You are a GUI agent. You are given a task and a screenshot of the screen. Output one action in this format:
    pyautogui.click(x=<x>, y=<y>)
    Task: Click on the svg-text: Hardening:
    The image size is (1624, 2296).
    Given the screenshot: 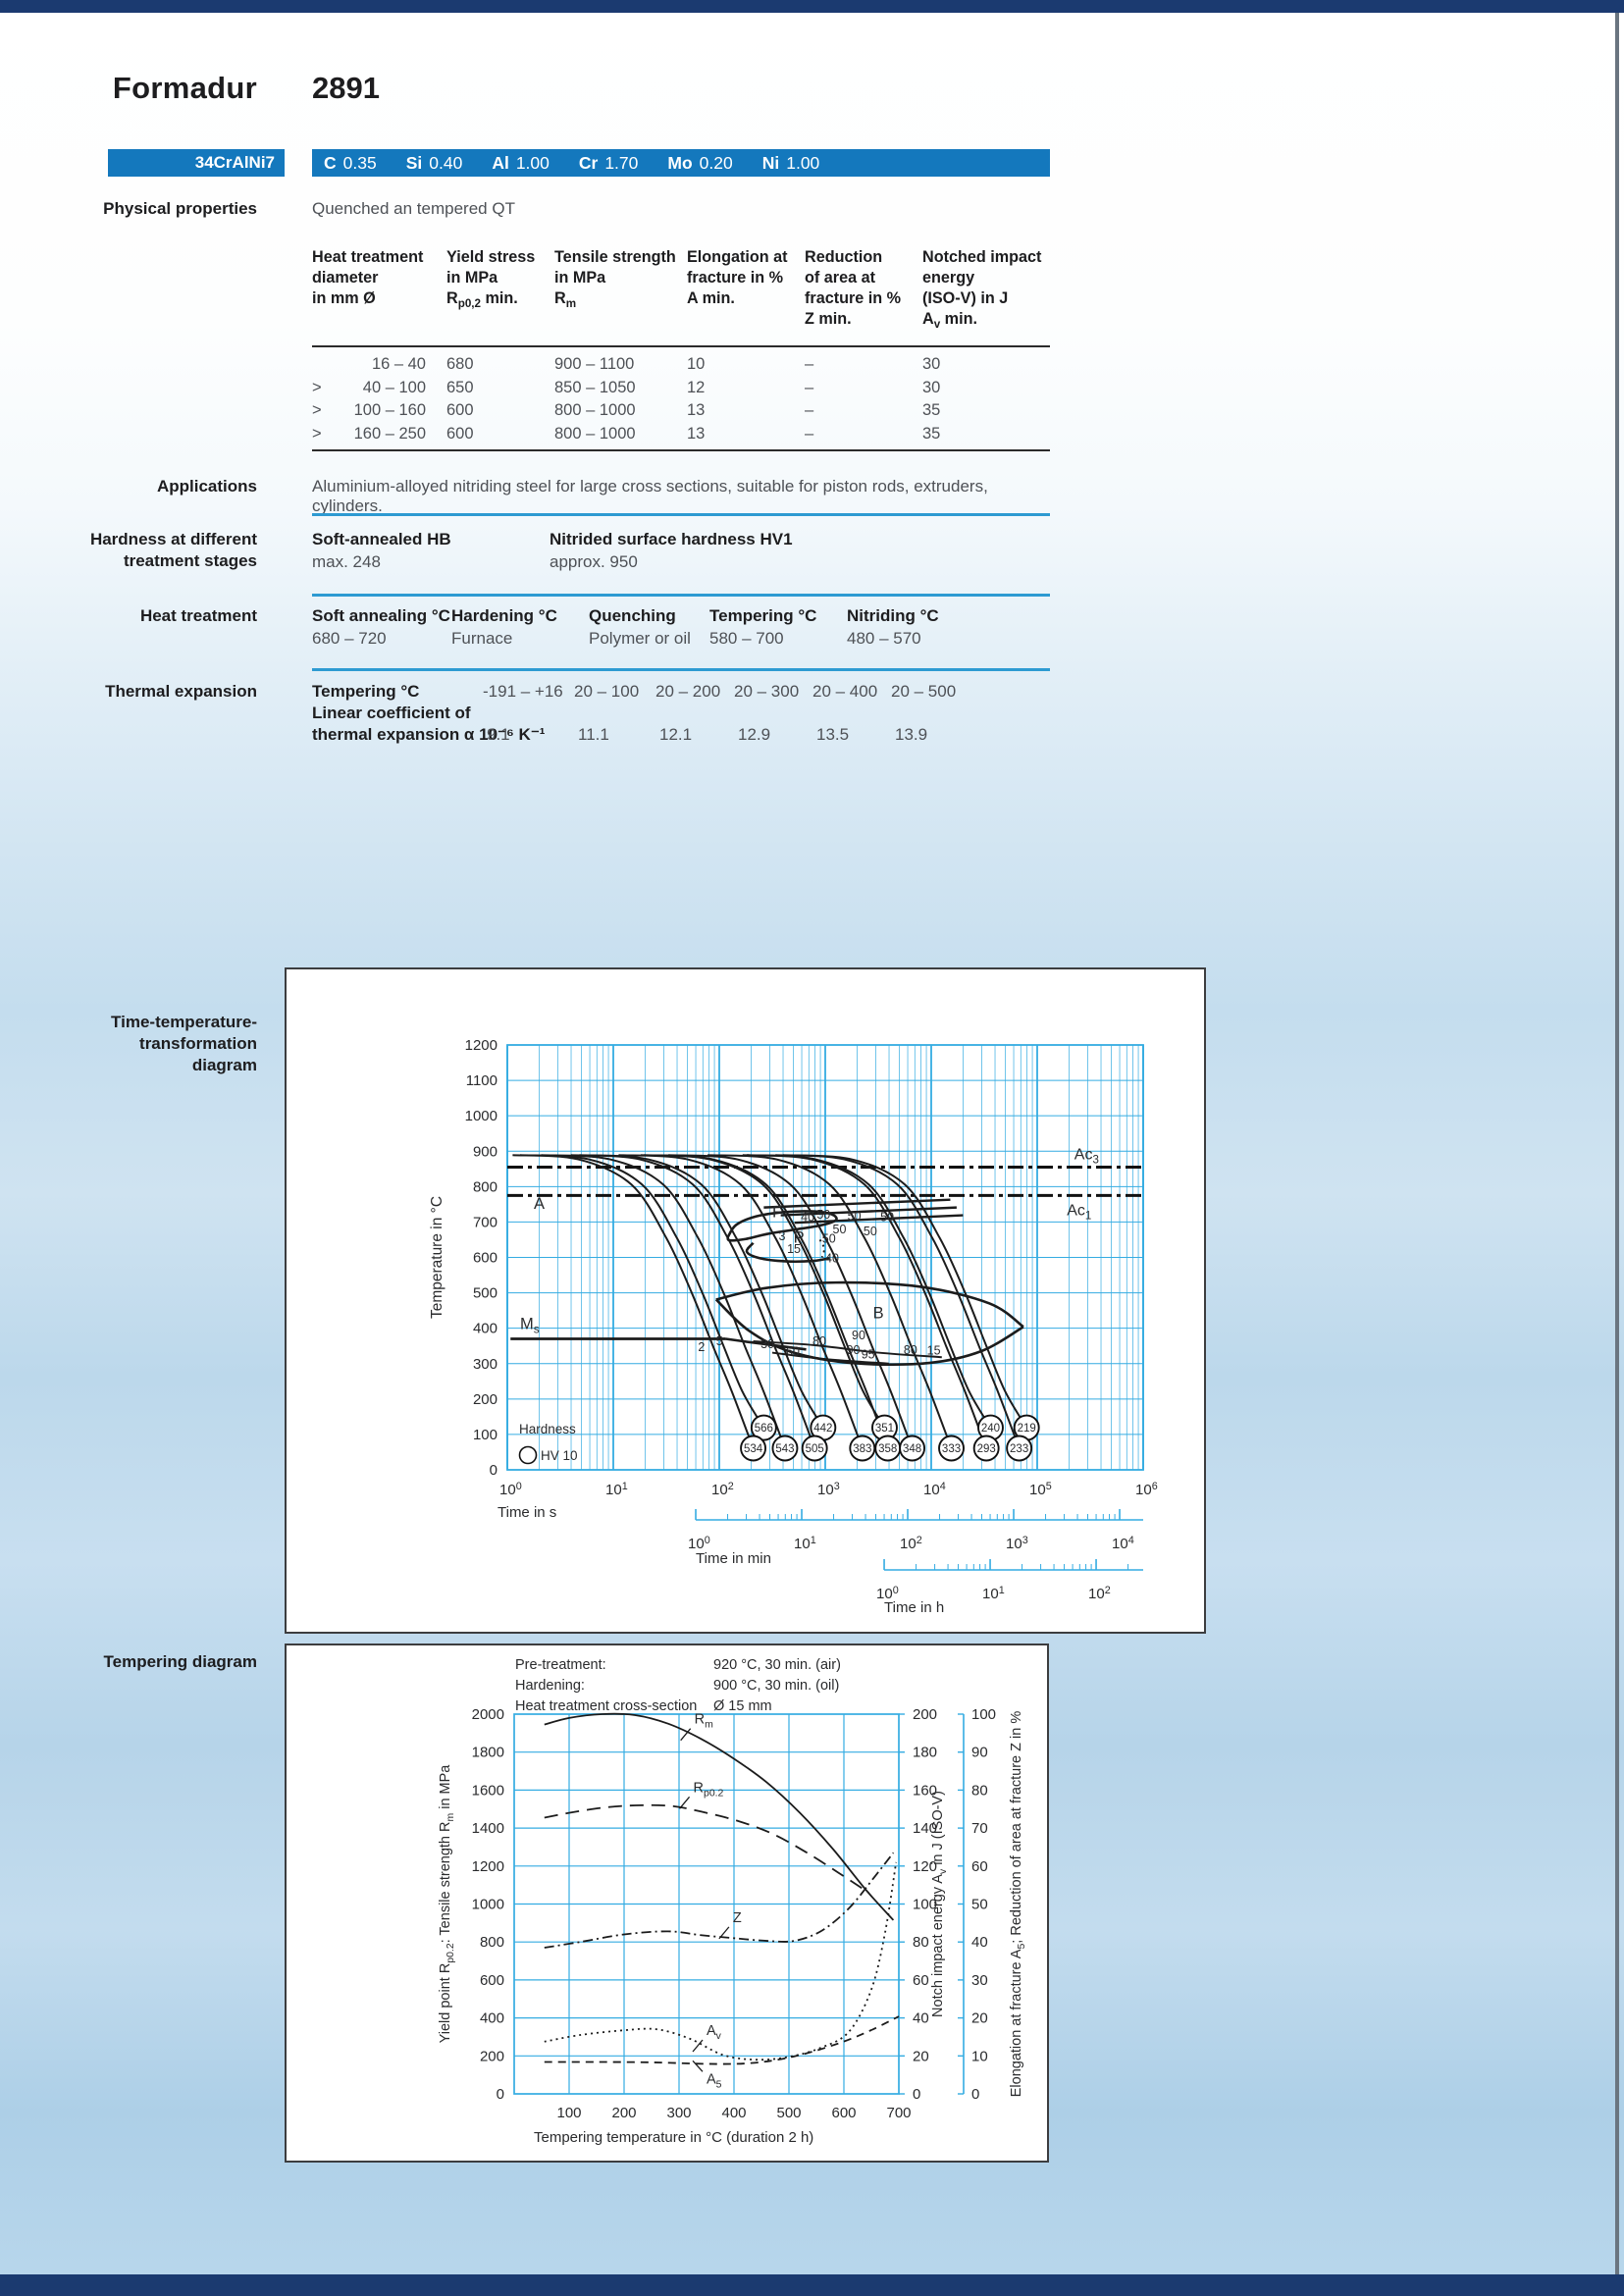 What is the action you would take?
    pyautogui.click(x=550, y=1686)
    